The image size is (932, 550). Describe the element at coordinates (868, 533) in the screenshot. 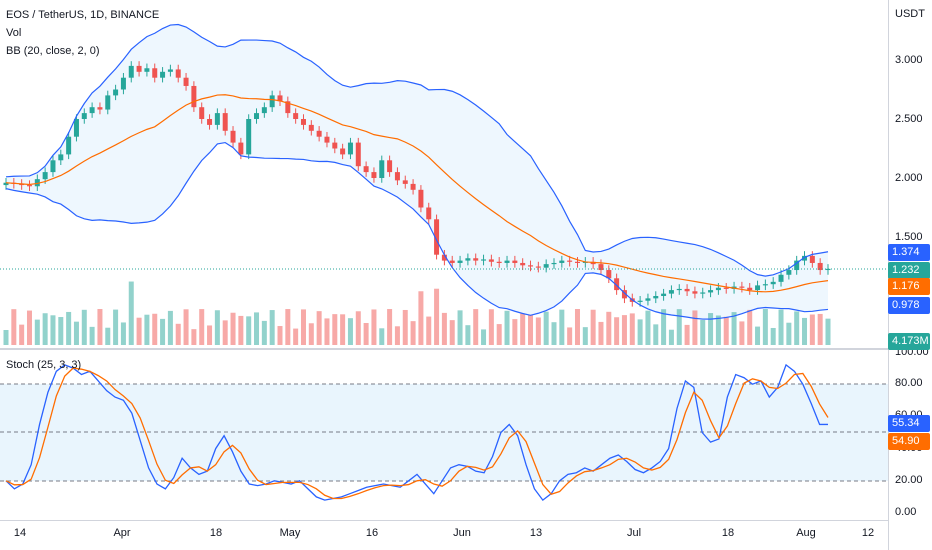

I see `time-tick: 12` at that location.